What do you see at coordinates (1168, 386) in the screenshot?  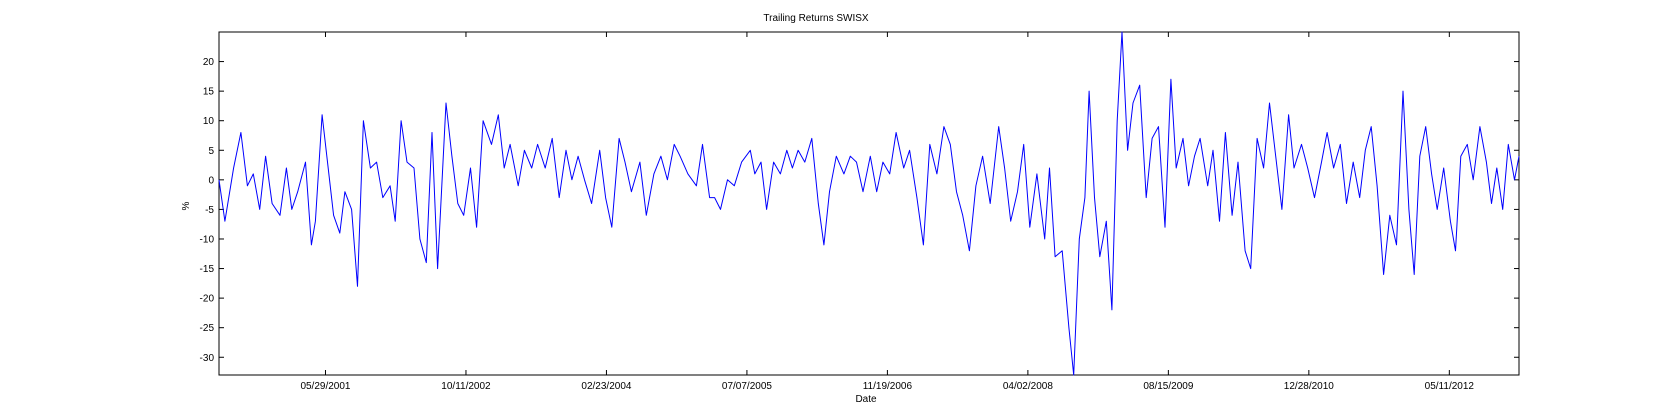 I see `x-tick-label: 08/15/2009` at bounding box center [1168, 386].